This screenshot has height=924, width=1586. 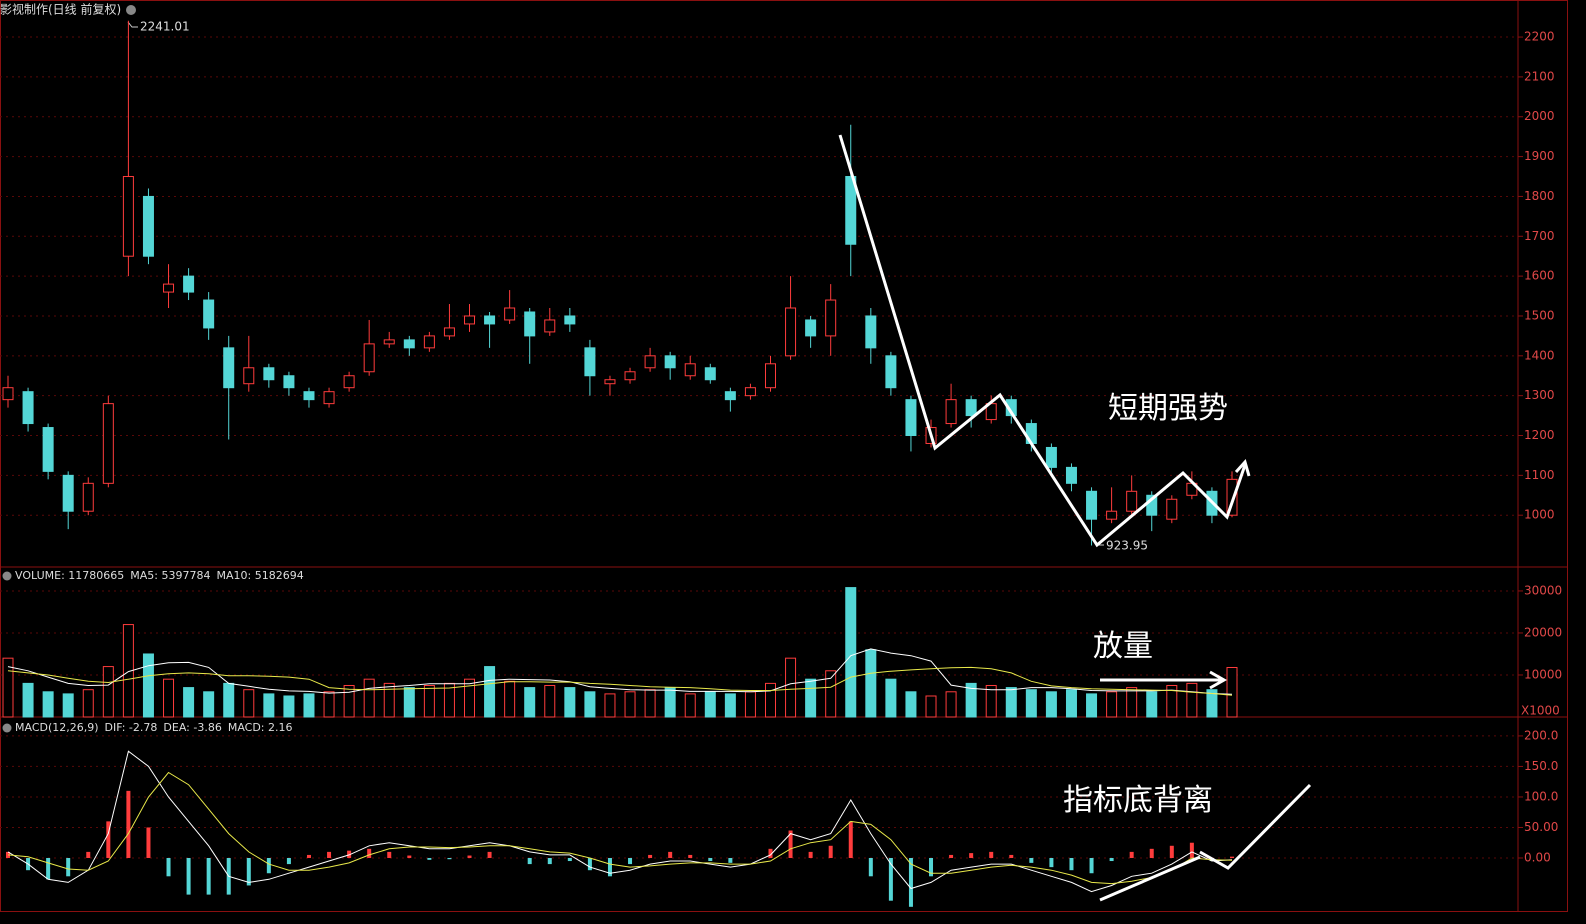 I want to click on dif-line, so click(x=620, y=821).